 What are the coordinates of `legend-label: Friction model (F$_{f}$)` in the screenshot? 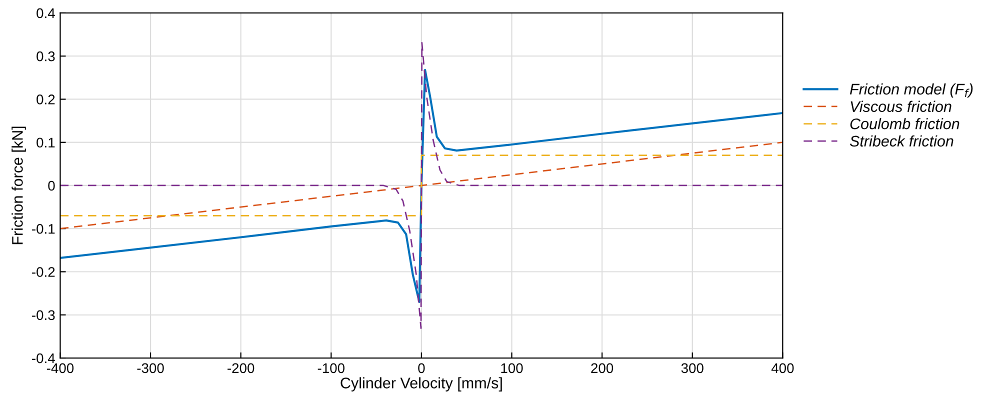 It's located at (911, 90).